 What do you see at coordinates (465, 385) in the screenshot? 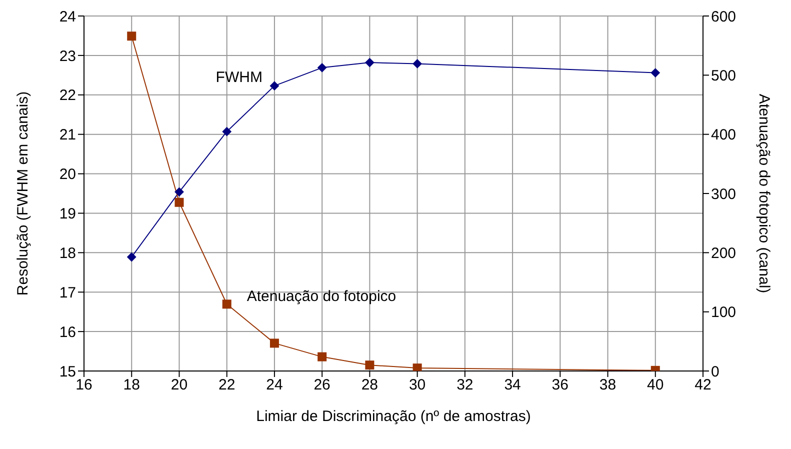
I see `x-tick-label: 32` at bounding box center [465, 385].